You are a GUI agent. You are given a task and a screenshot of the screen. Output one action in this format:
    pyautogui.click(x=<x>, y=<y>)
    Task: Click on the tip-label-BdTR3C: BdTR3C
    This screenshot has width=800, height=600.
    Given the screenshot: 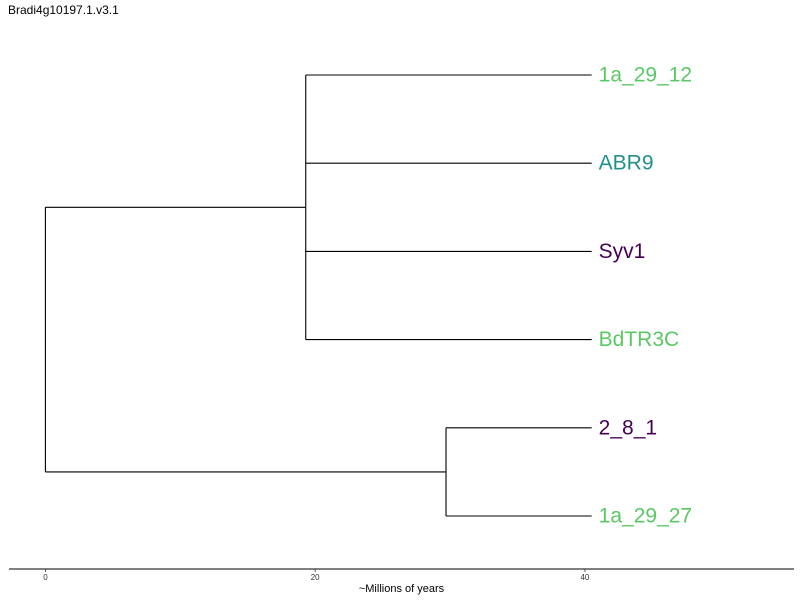 What is the action you would take?
    pyautogui.click(x=639, y=339)
    